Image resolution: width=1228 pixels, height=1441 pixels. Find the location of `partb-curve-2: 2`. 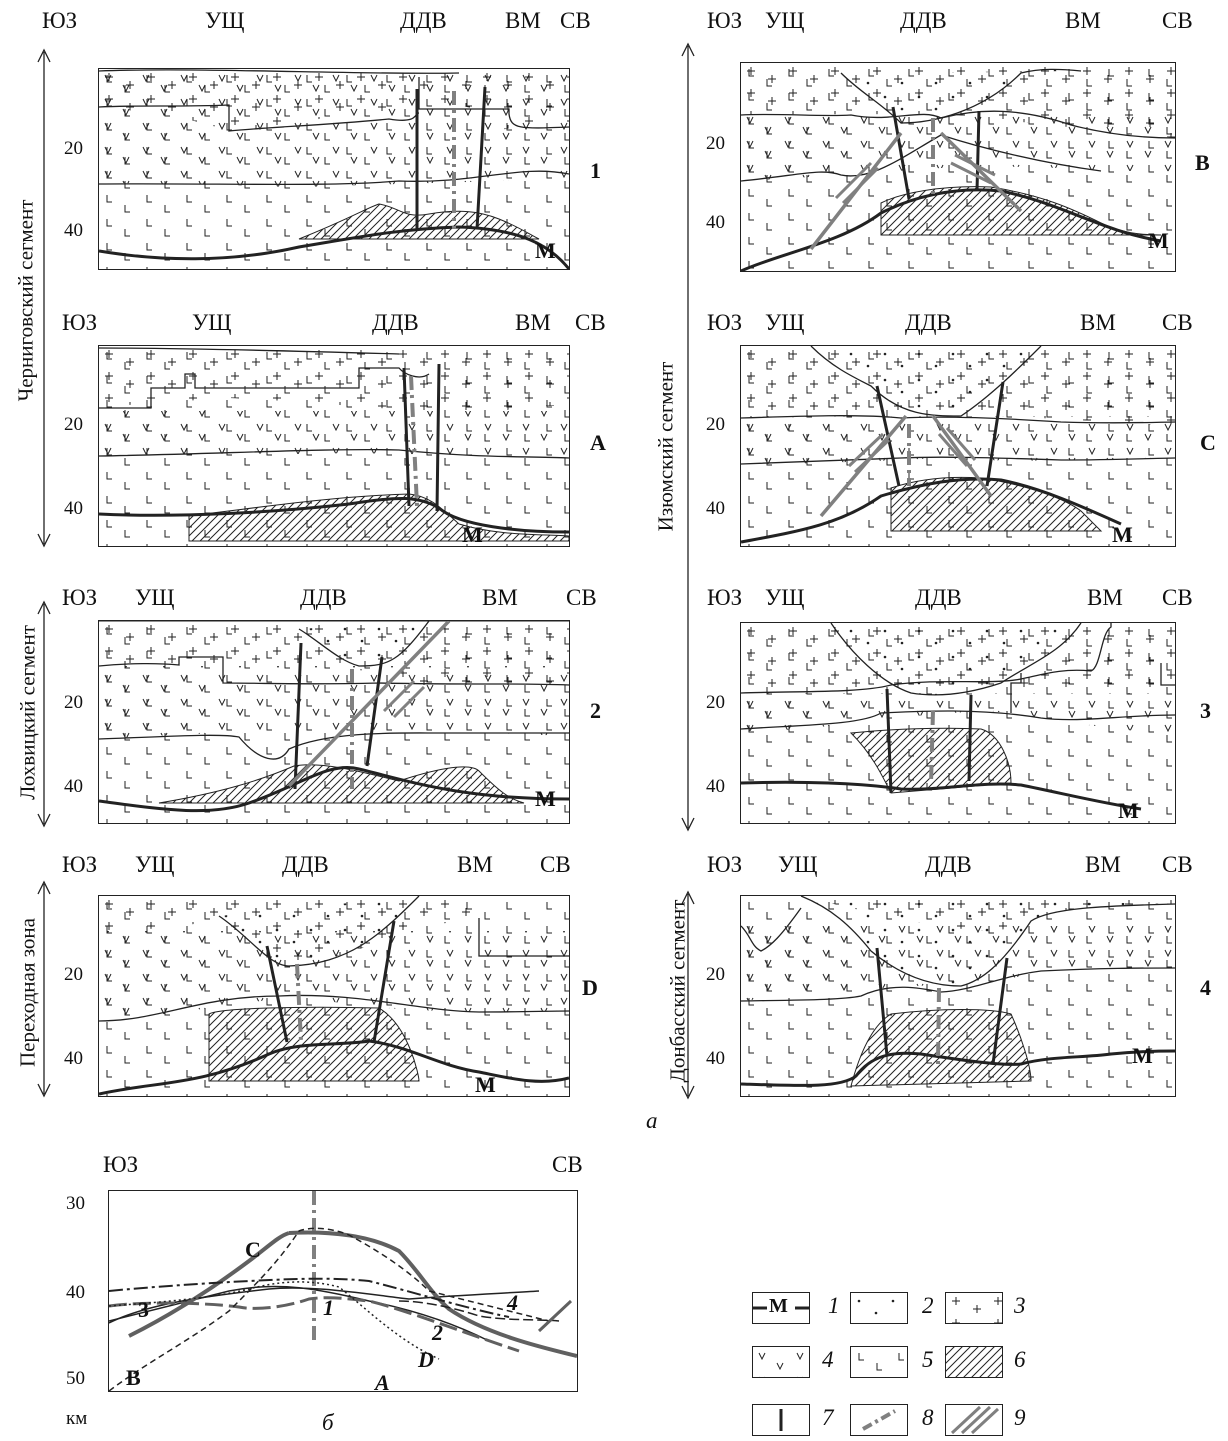

partb-curve-2: 2 is located at coordinates (437, 1332).